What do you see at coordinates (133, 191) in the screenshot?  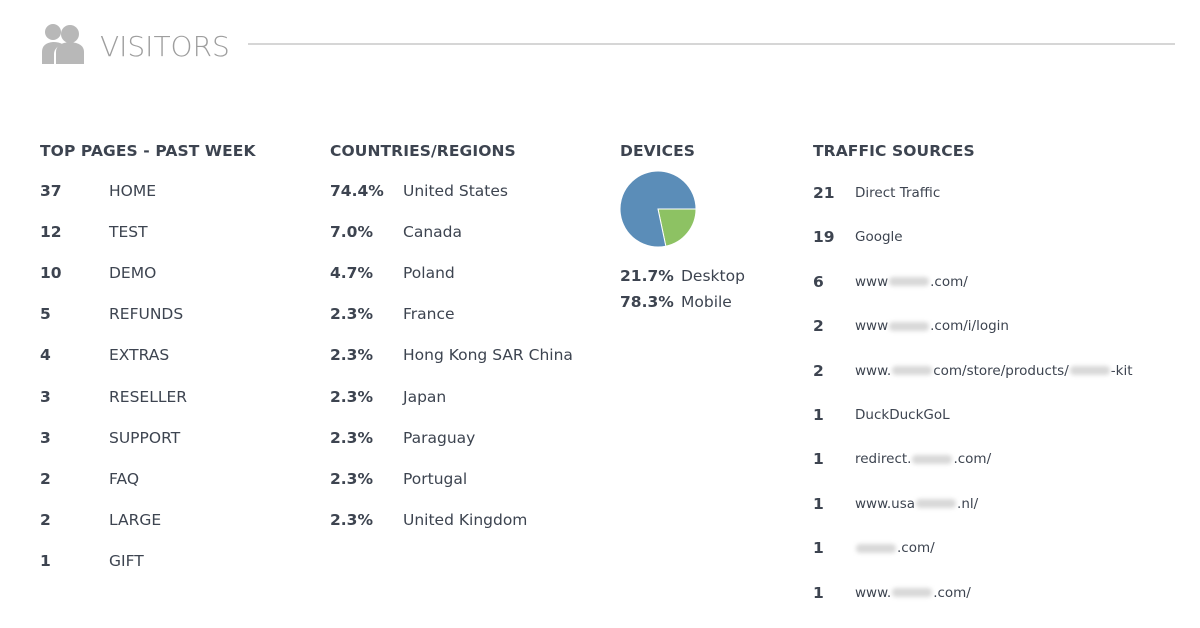 I see `page-label: HOME` at bounding box center [133, 191].